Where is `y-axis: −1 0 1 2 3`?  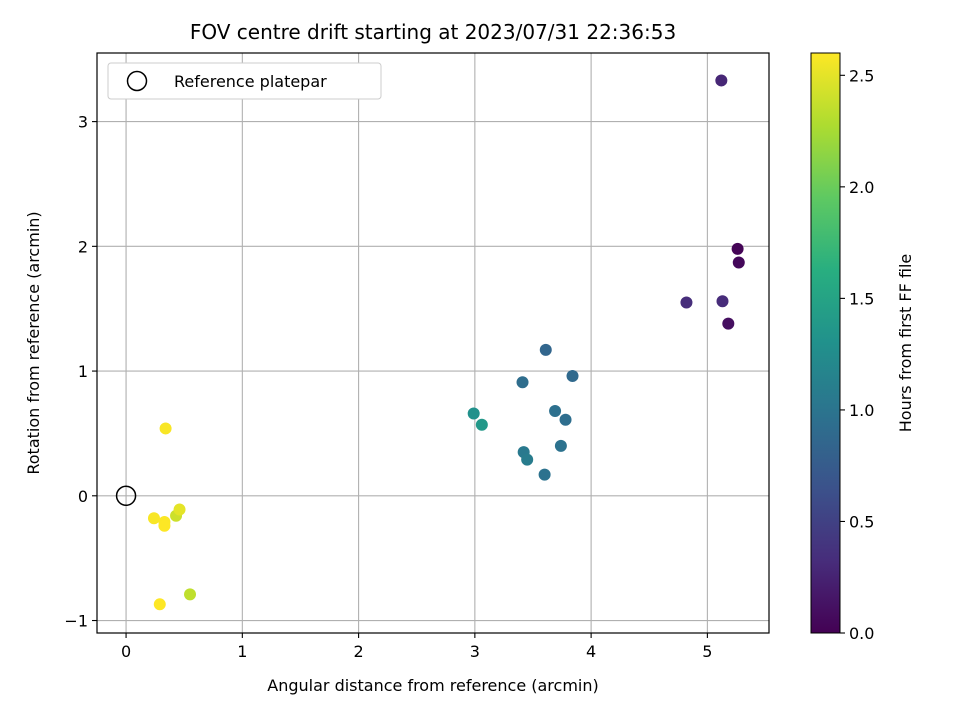 y-axis: −1 0 1 2 3 is located at coordinates (80, 372).